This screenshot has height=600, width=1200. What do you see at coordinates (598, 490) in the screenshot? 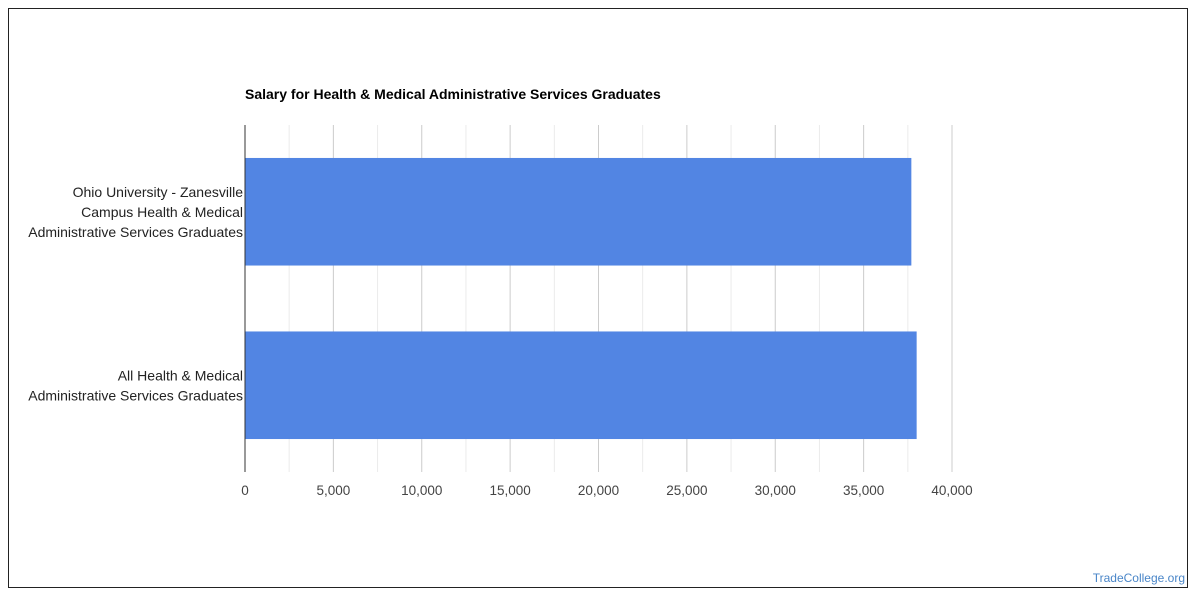
I see `x-tick-label: 20,000` at bounding box center [598, 490].